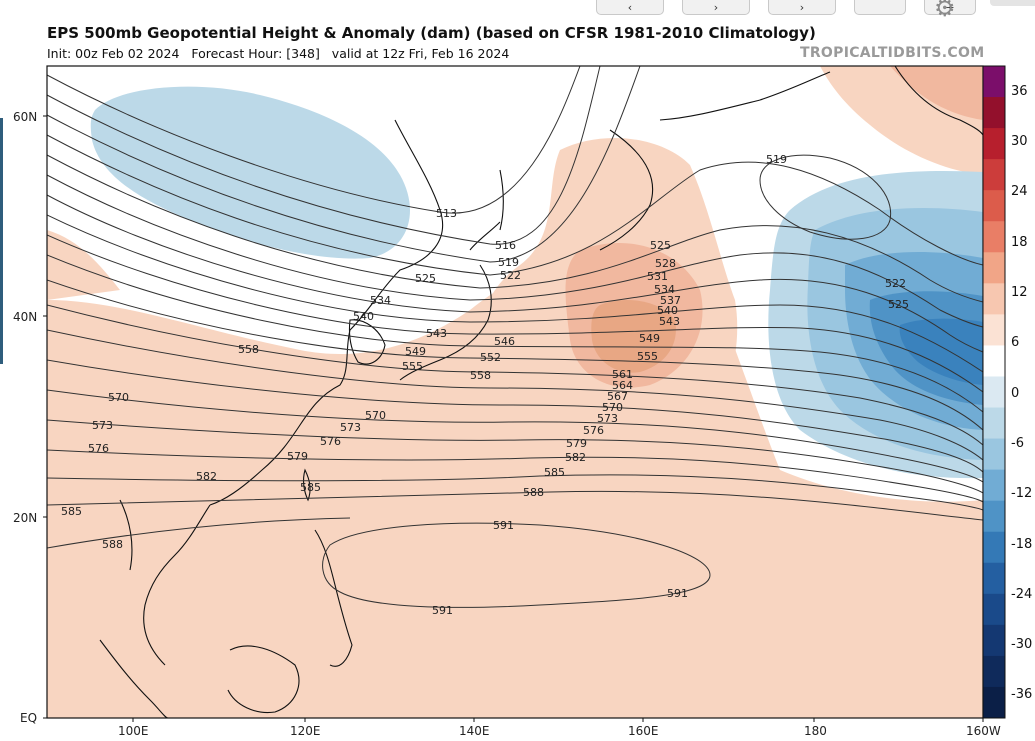 Image resolution: width=1035 pixels, height=741 pixels. Describe the element at coordinates (633, 336) in the screenshot. I see `positive-anomaly-peak` at that location.